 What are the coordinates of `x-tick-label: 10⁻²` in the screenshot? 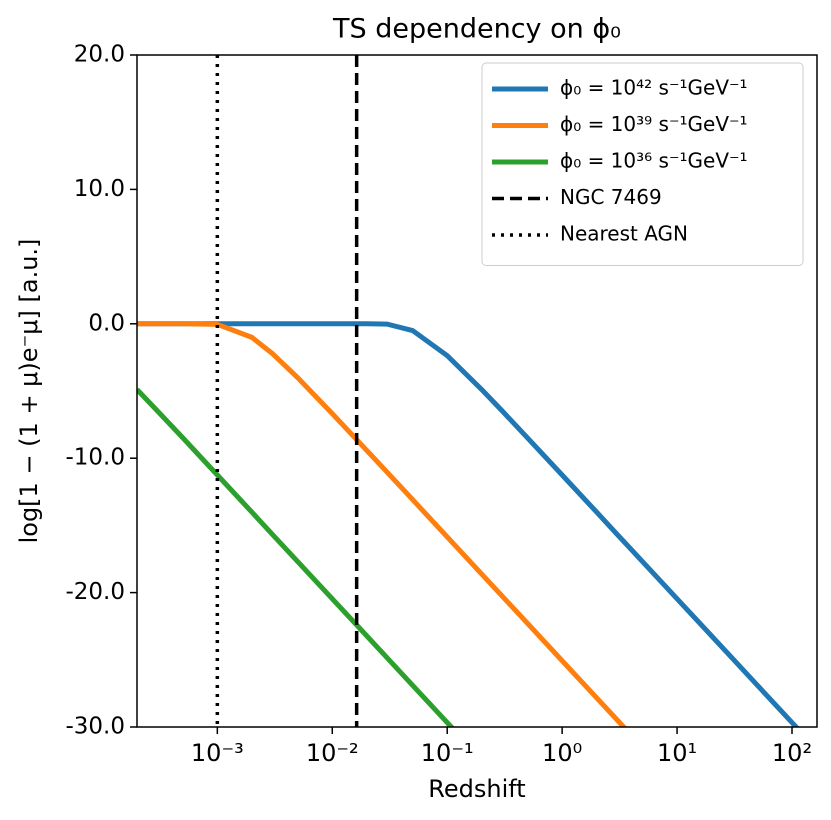 It's located at (332, 753).